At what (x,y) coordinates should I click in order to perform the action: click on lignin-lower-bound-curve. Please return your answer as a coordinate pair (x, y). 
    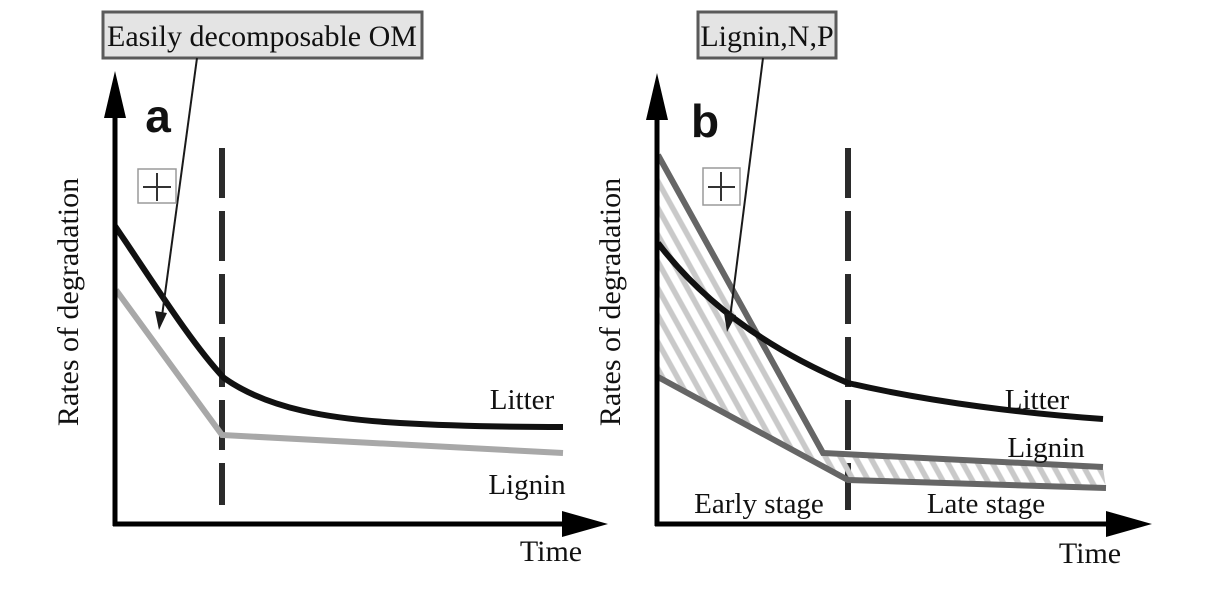
    Looking at the image, I should click on (881, 432).